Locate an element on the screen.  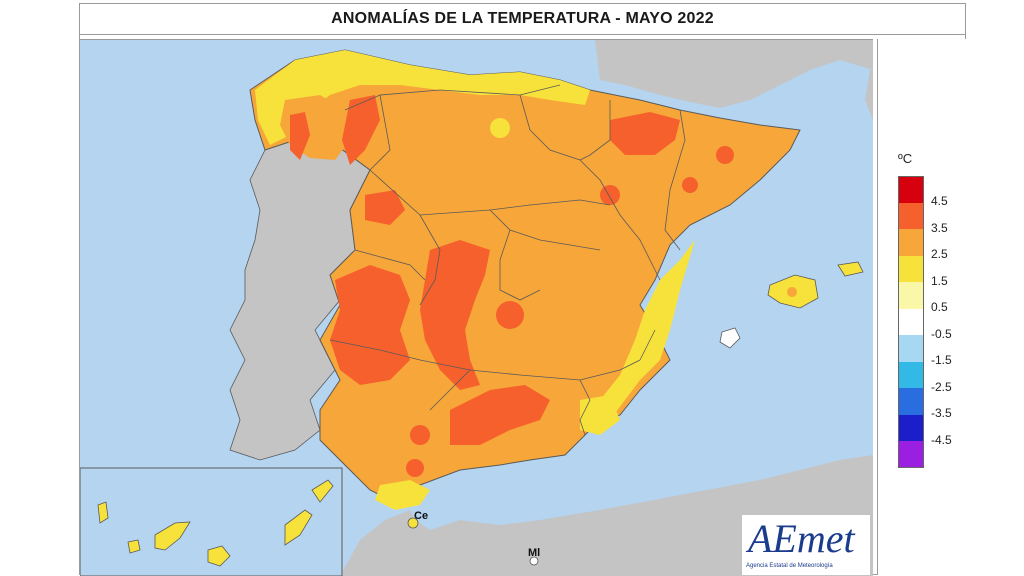
menorca is located at coordinates (850, 269).